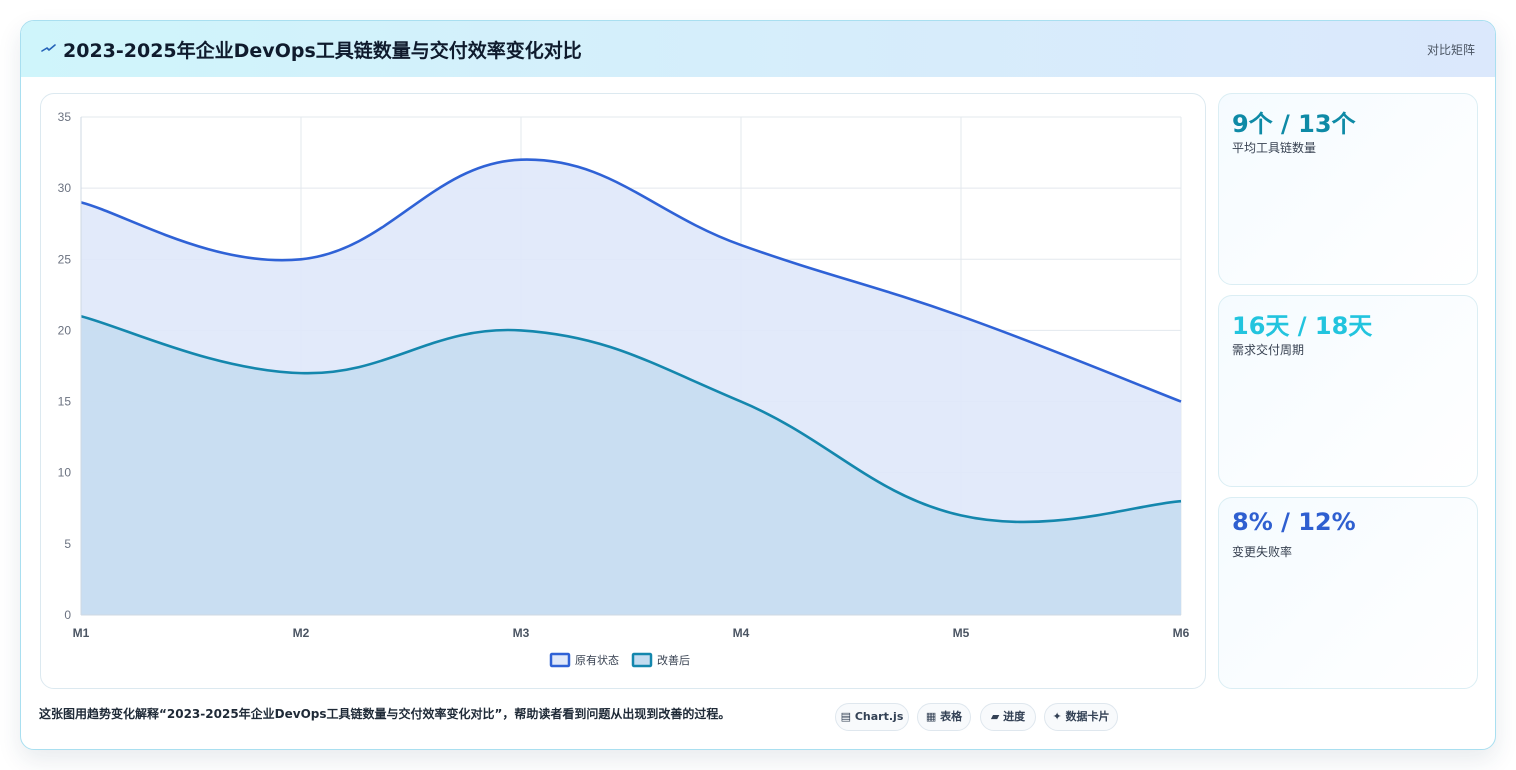 Image resolution: width=1516 pixels, height=770 pixels. I want to click on x-tick-label: M2, so click(301, 633).